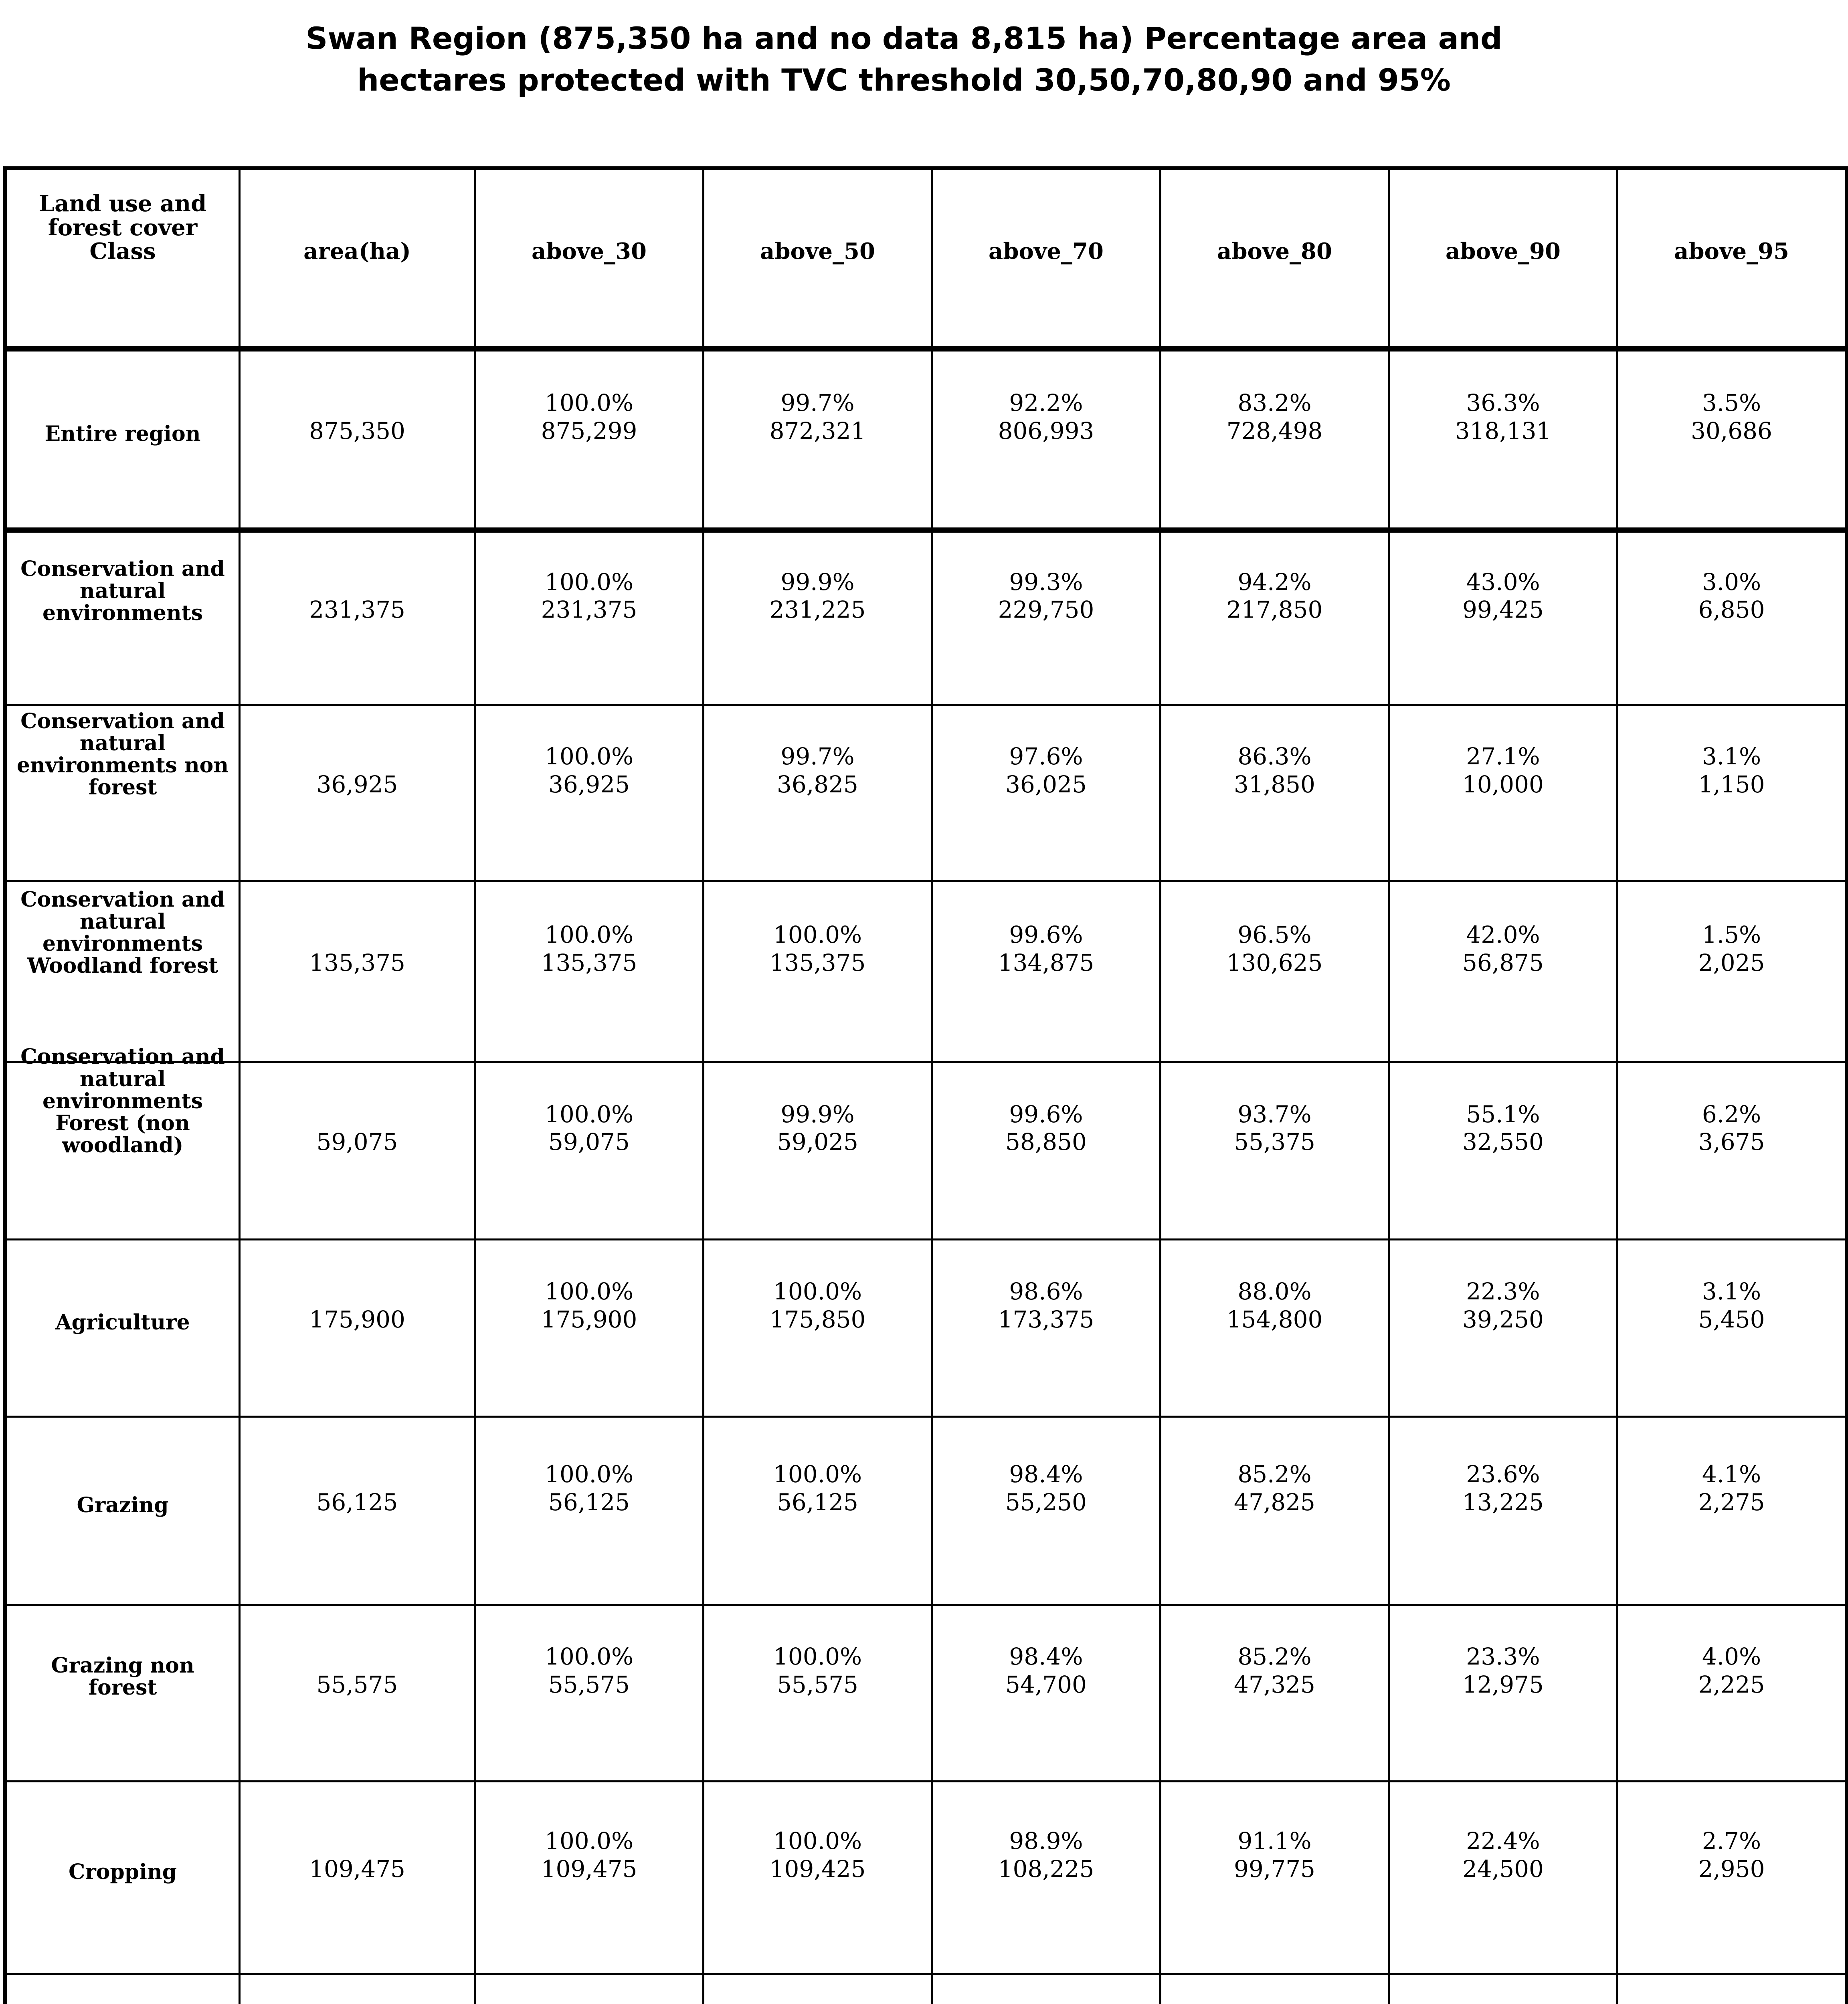 The width and height of the screenshot is (1848, 2004). I want to click on data-cell: 36.3% 318,131, so click(1503, 440).